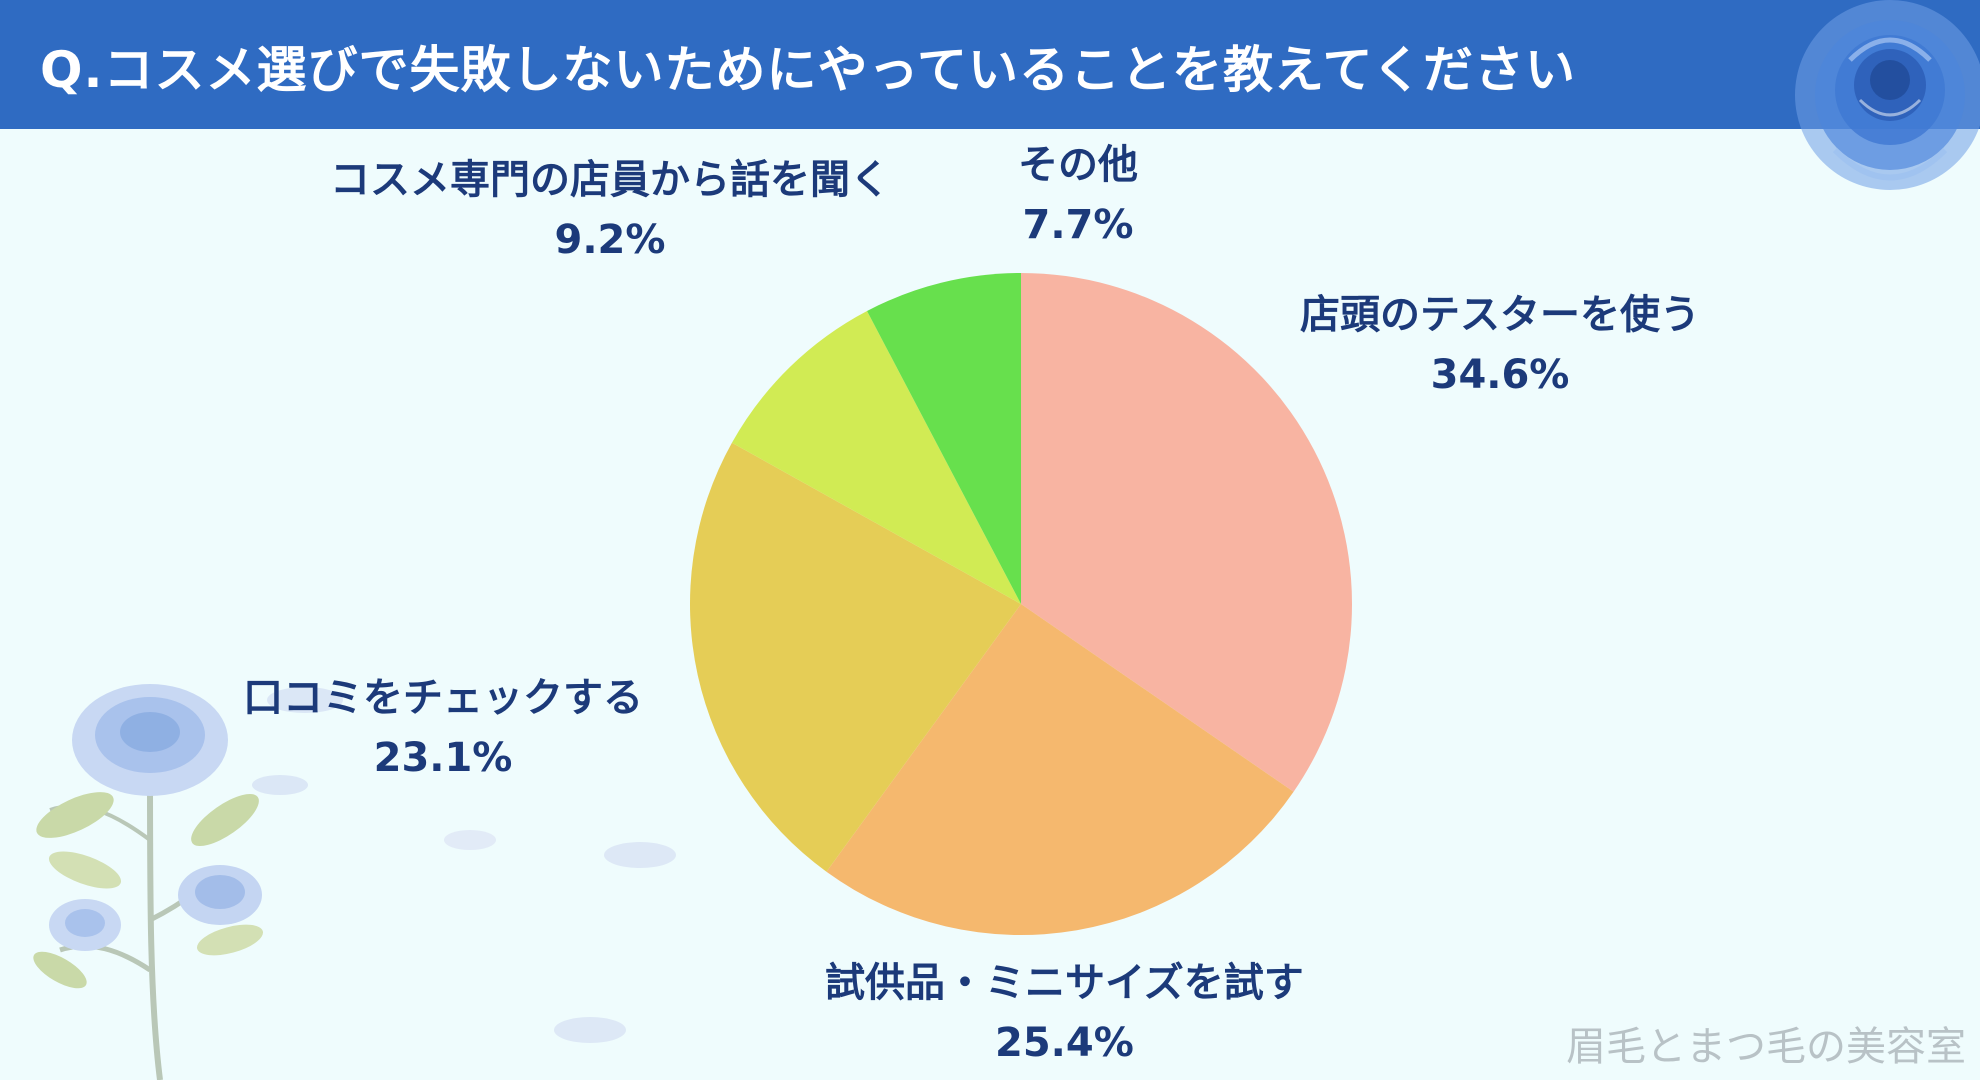  Describe the element at coordinates (808, 70) in the screenshot. I see `chart-title: Q.コスメ選びで失敗しないためにやっていることを教えてください` at that location.